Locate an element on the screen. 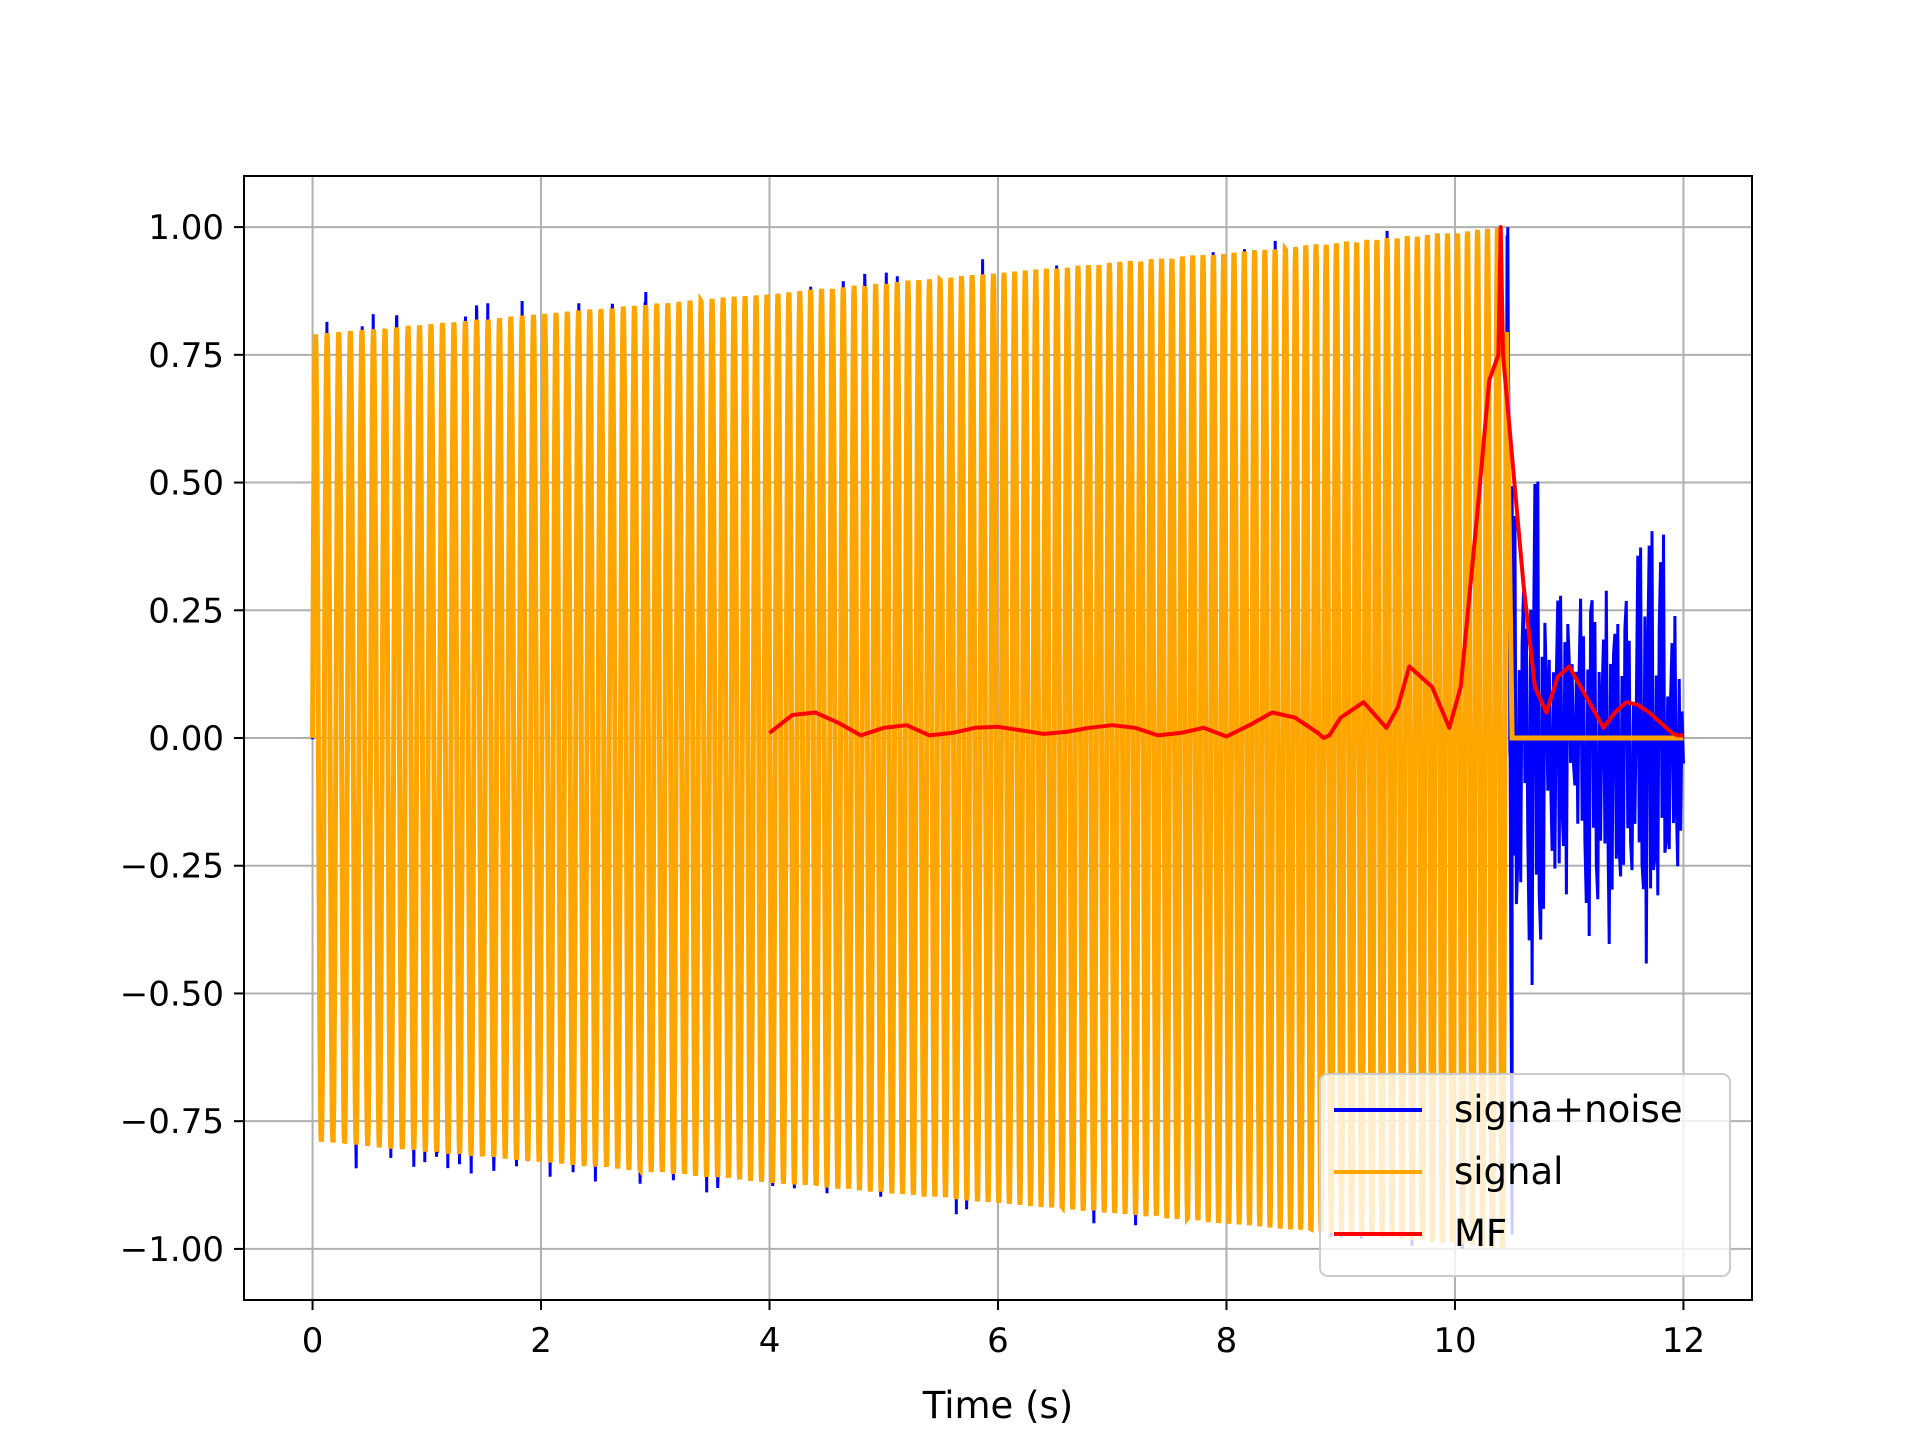  legend-label-signa-noise: signa+noise is located at coordinates (1568, 1109).